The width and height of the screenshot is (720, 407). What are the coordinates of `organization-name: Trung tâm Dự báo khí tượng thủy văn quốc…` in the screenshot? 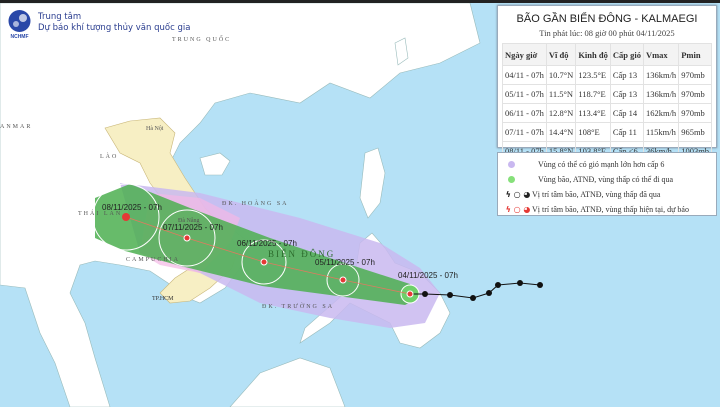 It's located at (114, 23).